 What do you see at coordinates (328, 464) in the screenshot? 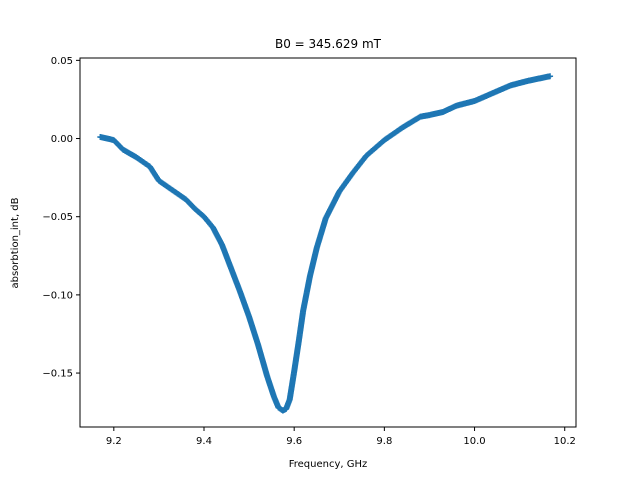
I see `x-axis-label: Frequency, GHz` at bounding box center [328, 464].